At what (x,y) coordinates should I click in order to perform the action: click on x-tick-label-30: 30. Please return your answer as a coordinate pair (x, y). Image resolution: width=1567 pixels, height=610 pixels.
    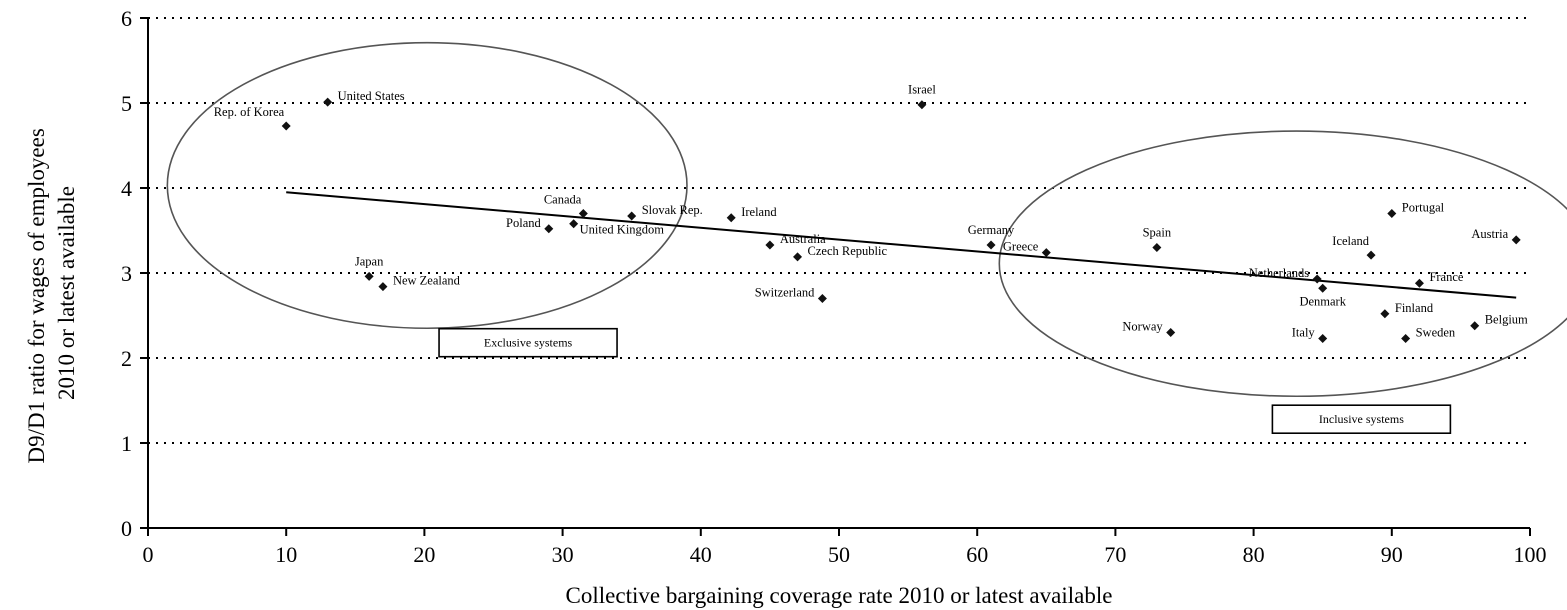
    Looking at the image, I should click on (563, 554).